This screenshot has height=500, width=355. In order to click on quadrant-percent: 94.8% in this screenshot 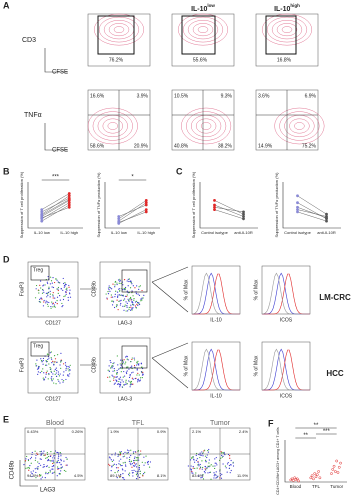, I will do `click(33, 475)`.